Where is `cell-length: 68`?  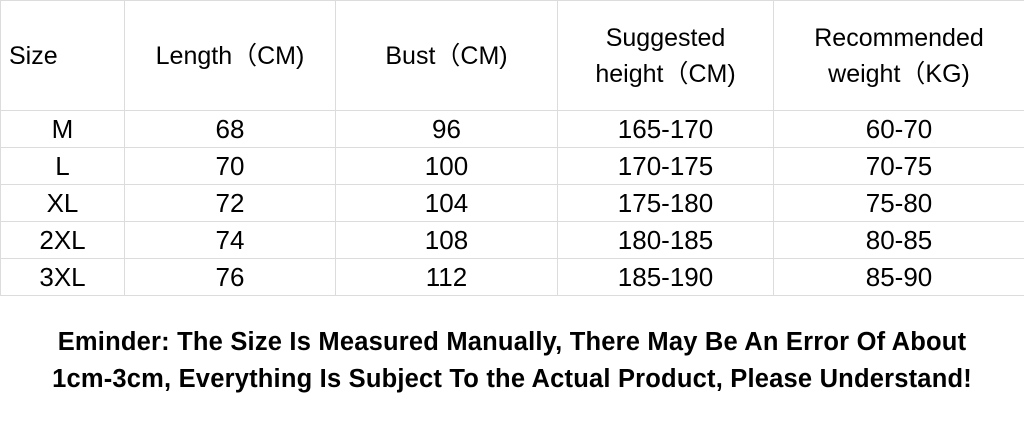
cell-length: 68 is located at coordinates (230, 129).